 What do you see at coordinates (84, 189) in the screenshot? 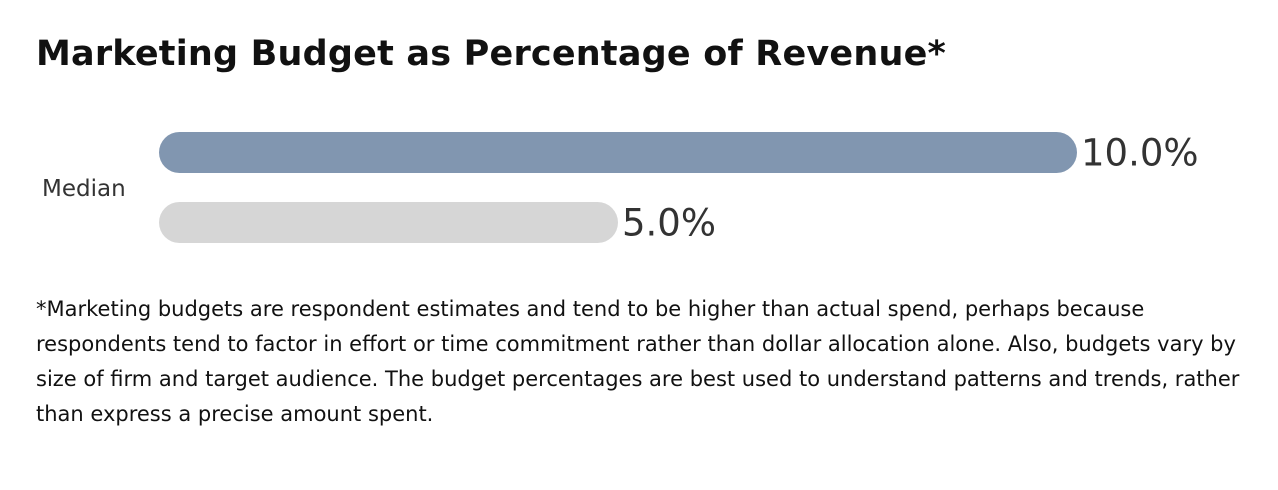
I see `category-label: Median` at bounding box center [84, 189].